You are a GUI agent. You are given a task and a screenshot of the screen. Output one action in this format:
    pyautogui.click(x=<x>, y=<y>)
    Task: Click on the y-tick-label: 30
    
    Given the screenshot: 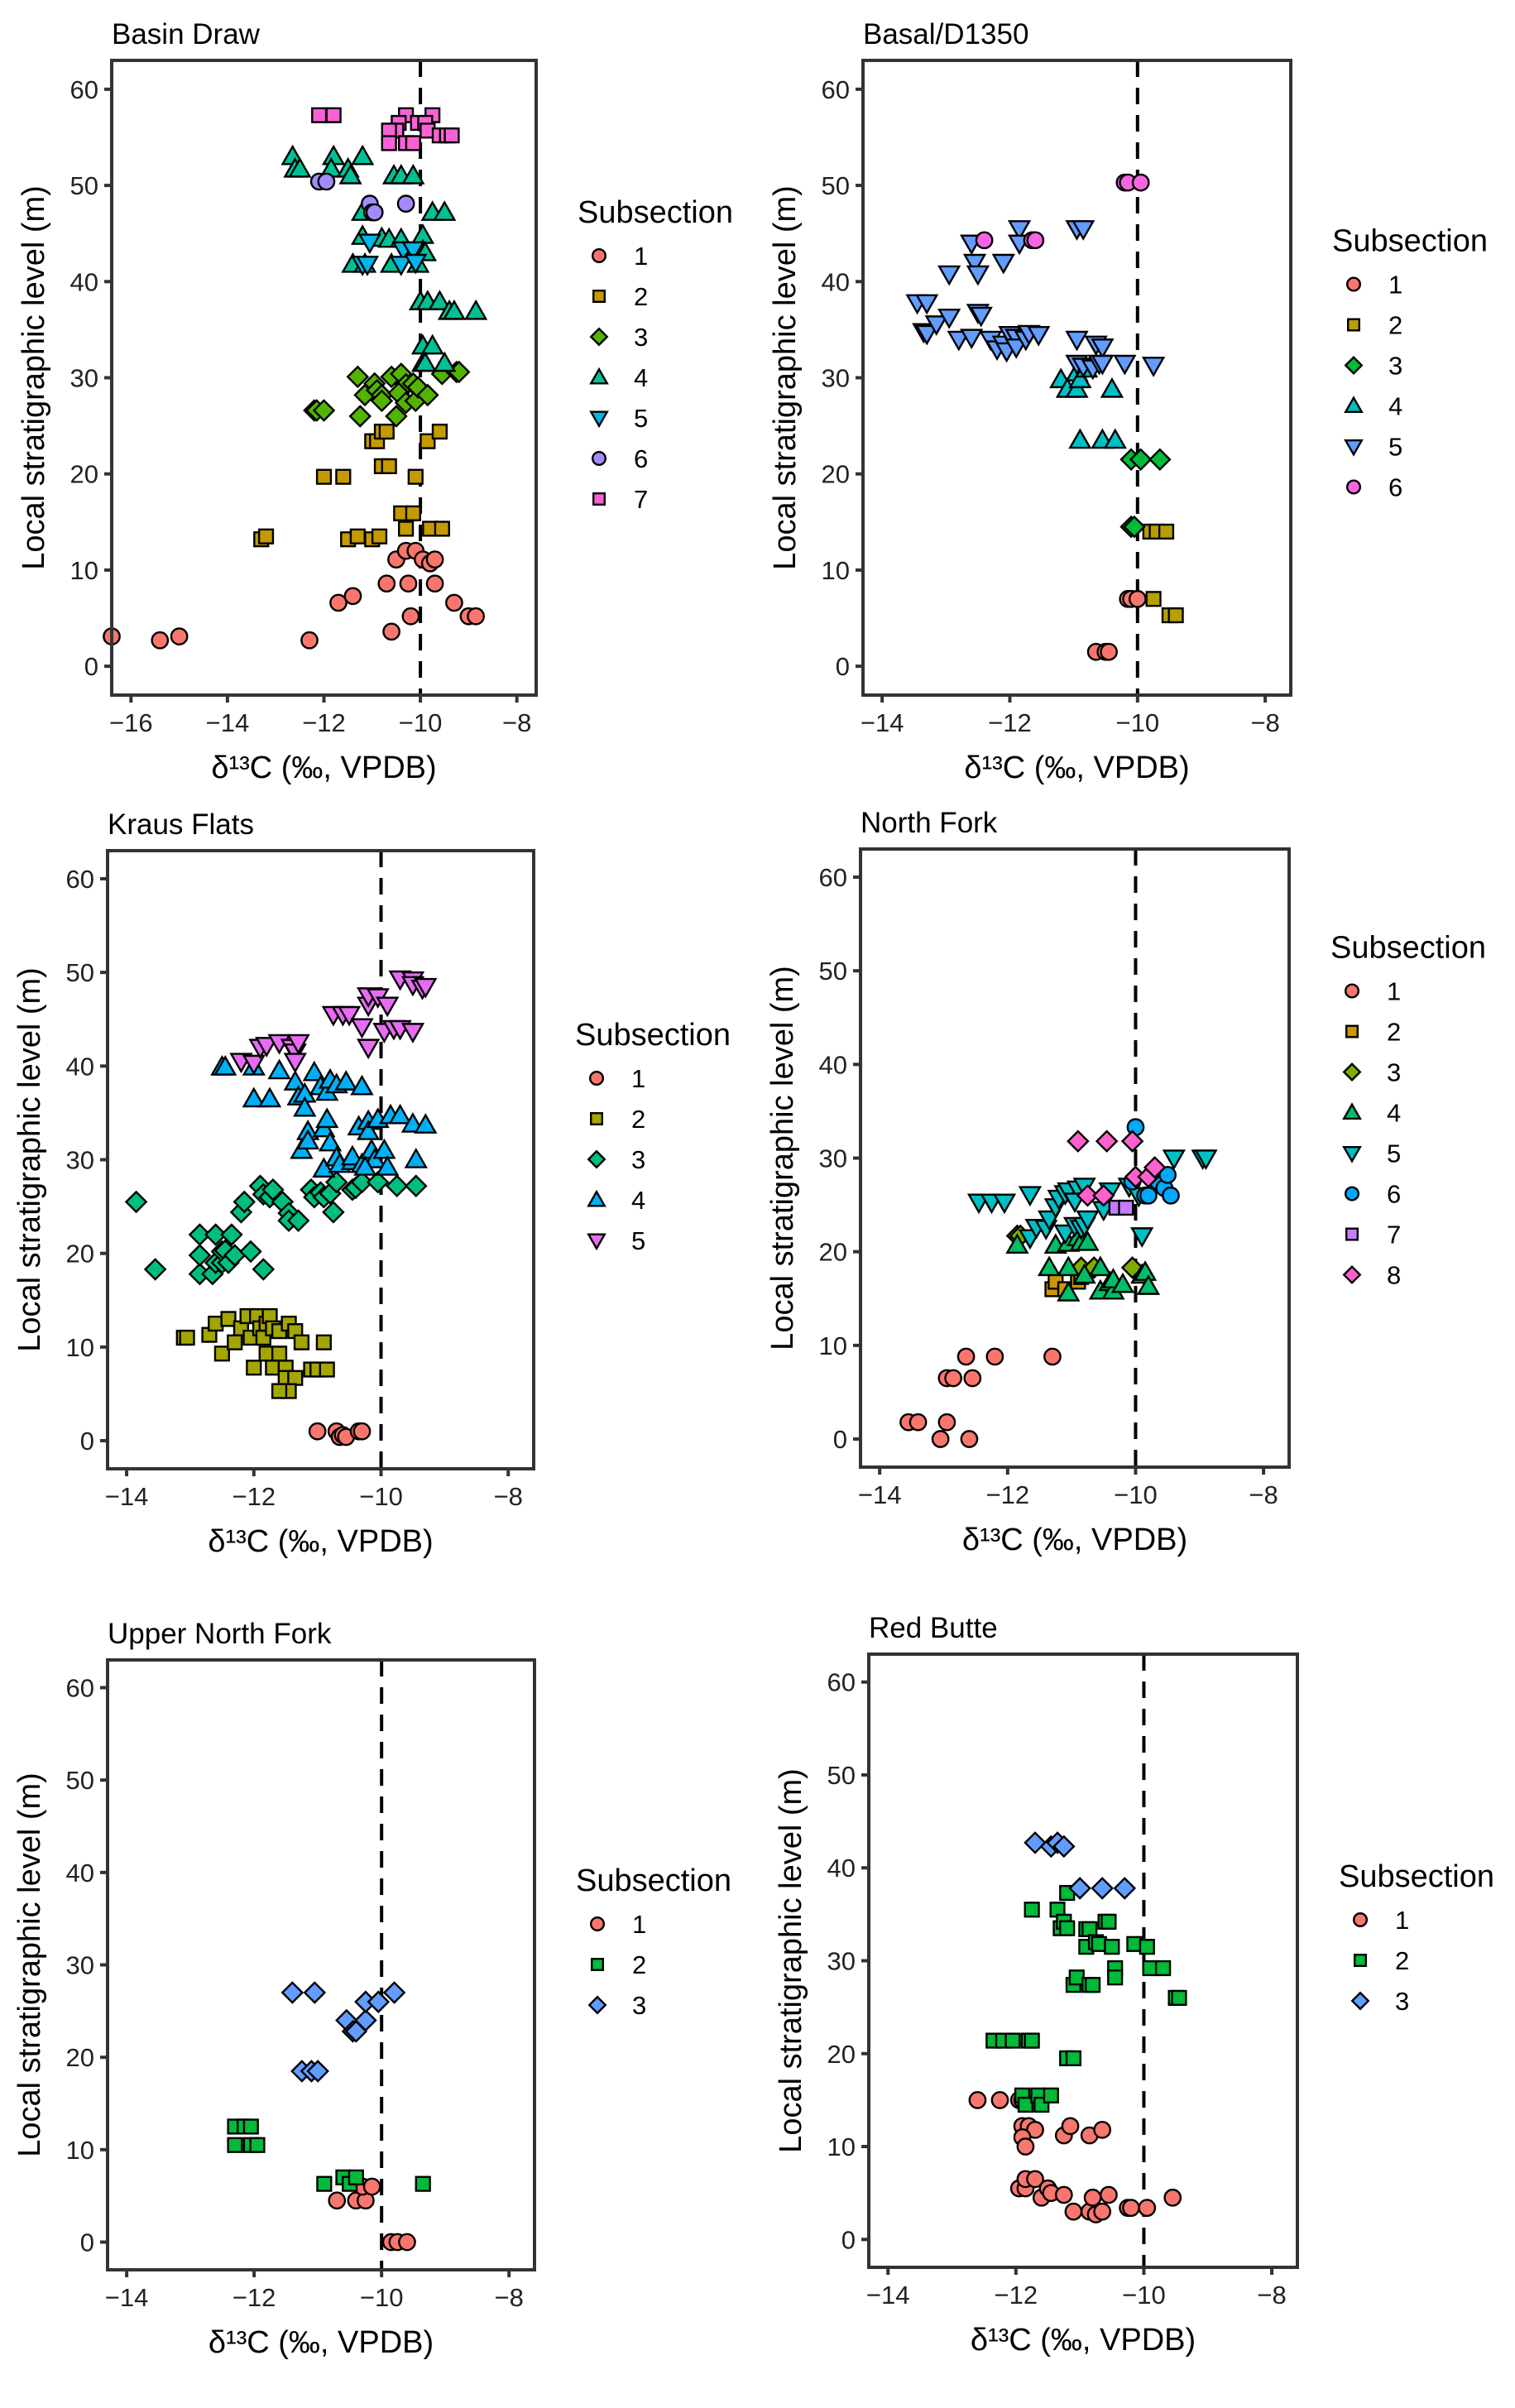 What is the action you would take?
    pyautogui.click(x=80, y=1965)
    